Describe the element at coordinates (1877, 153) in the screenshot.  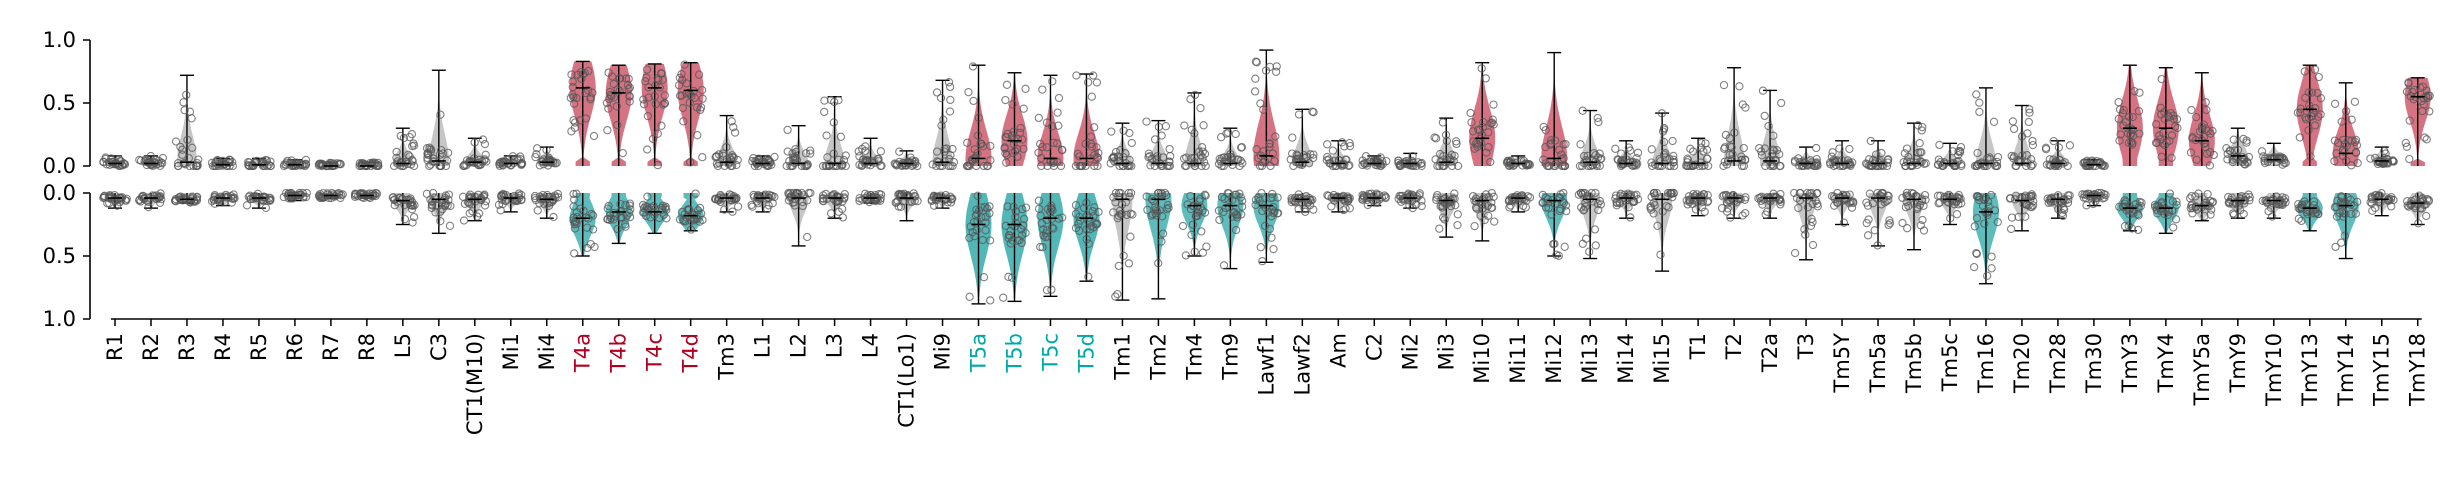
I see `top-violin-Tm5a` at that location.